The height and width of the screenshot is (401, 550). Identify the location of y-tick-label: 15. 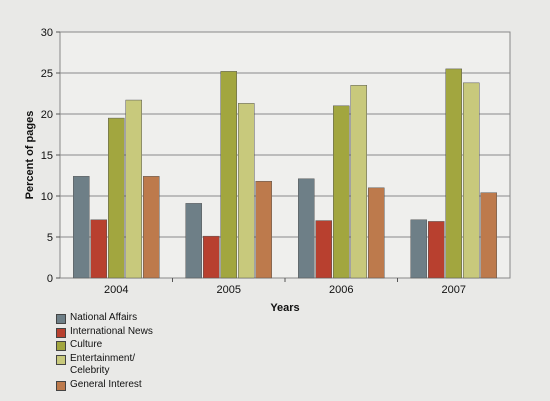
(47, 156).